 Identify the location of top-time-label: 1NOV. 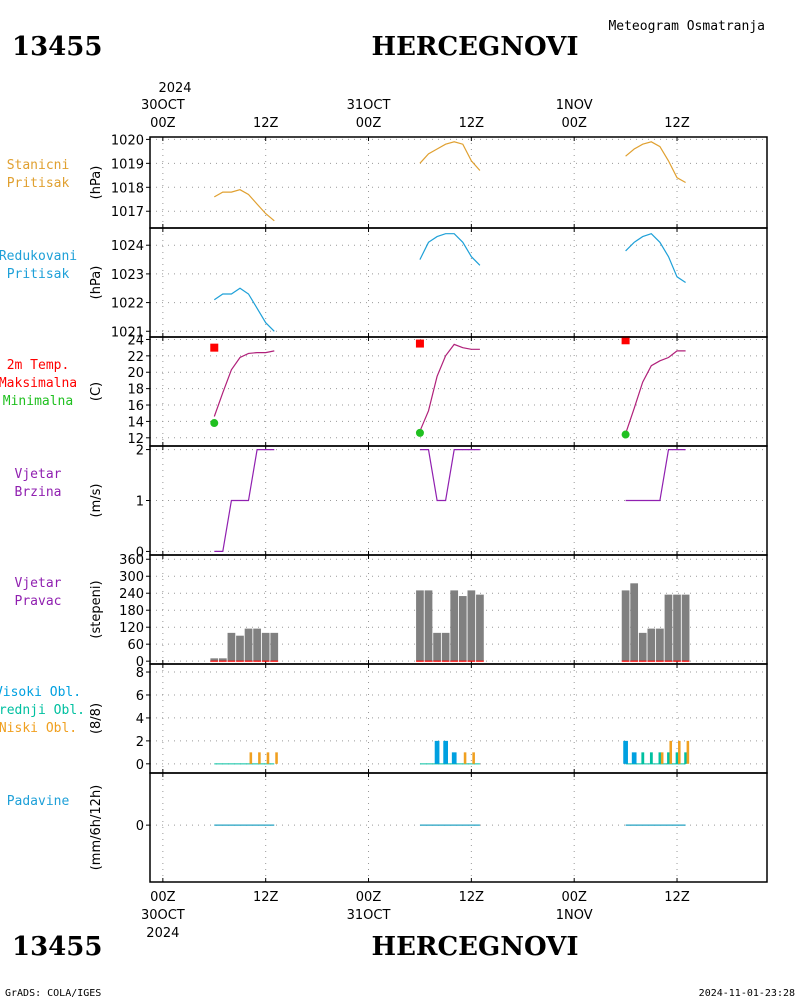
(574, 105).